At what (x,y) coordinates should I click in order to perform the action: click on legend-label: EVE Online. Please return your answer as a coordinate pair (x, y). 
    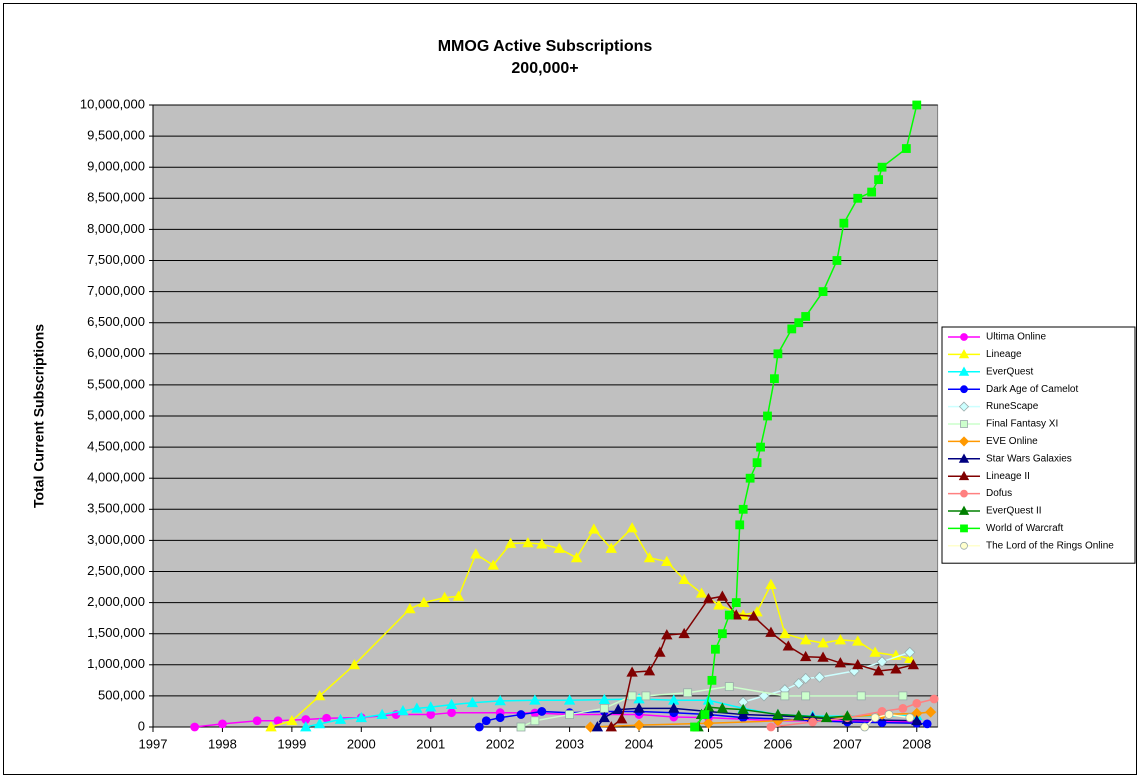
    Looking at the image, I should click on (1012, 441).